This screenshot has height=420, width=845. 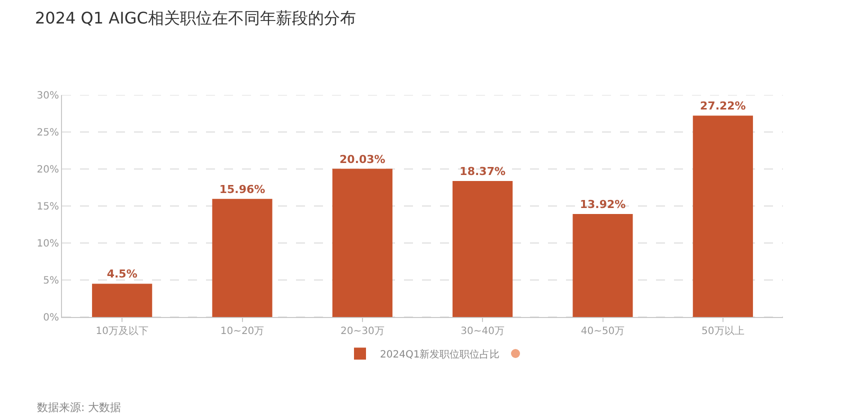 I want to click on data-label: 4.5%, so click(x=122, y=274).